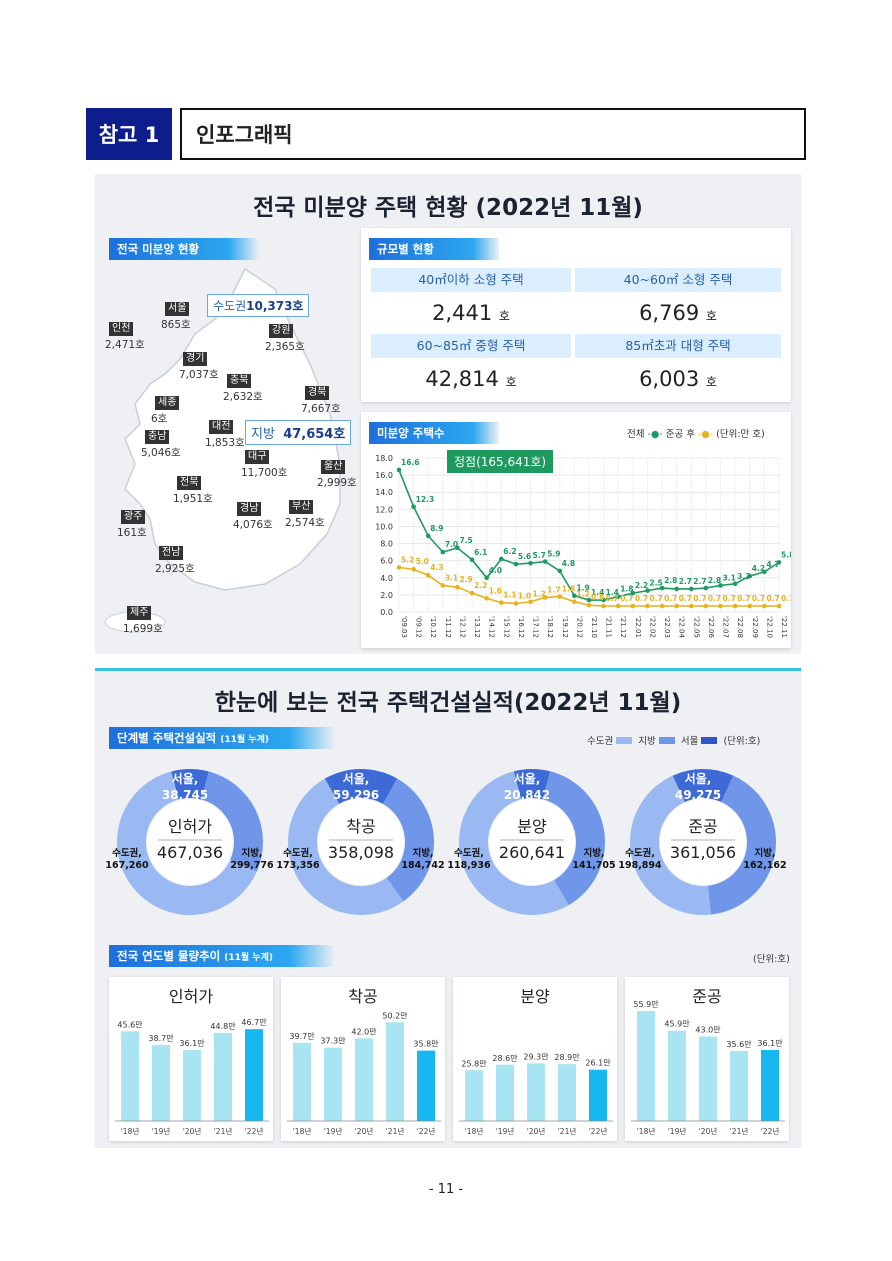  I want to click on size-value-2: 6,769 호, so click(678, 313).